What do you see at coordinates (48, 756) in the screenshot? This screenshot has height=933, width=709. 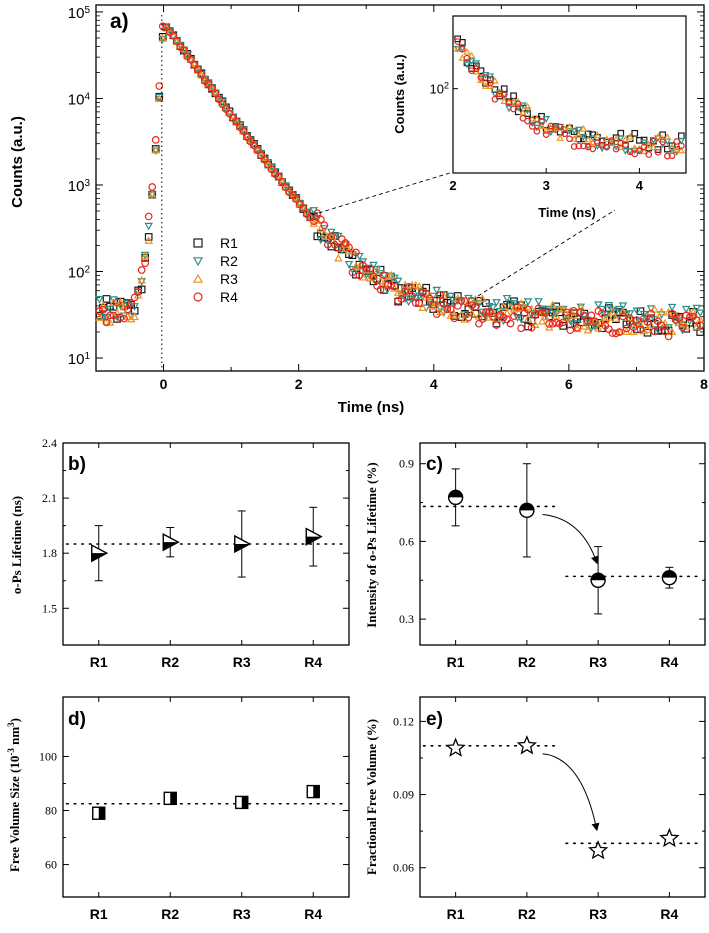 I see `y-tick-label: 10⁰` at bounding box center [48, 756].